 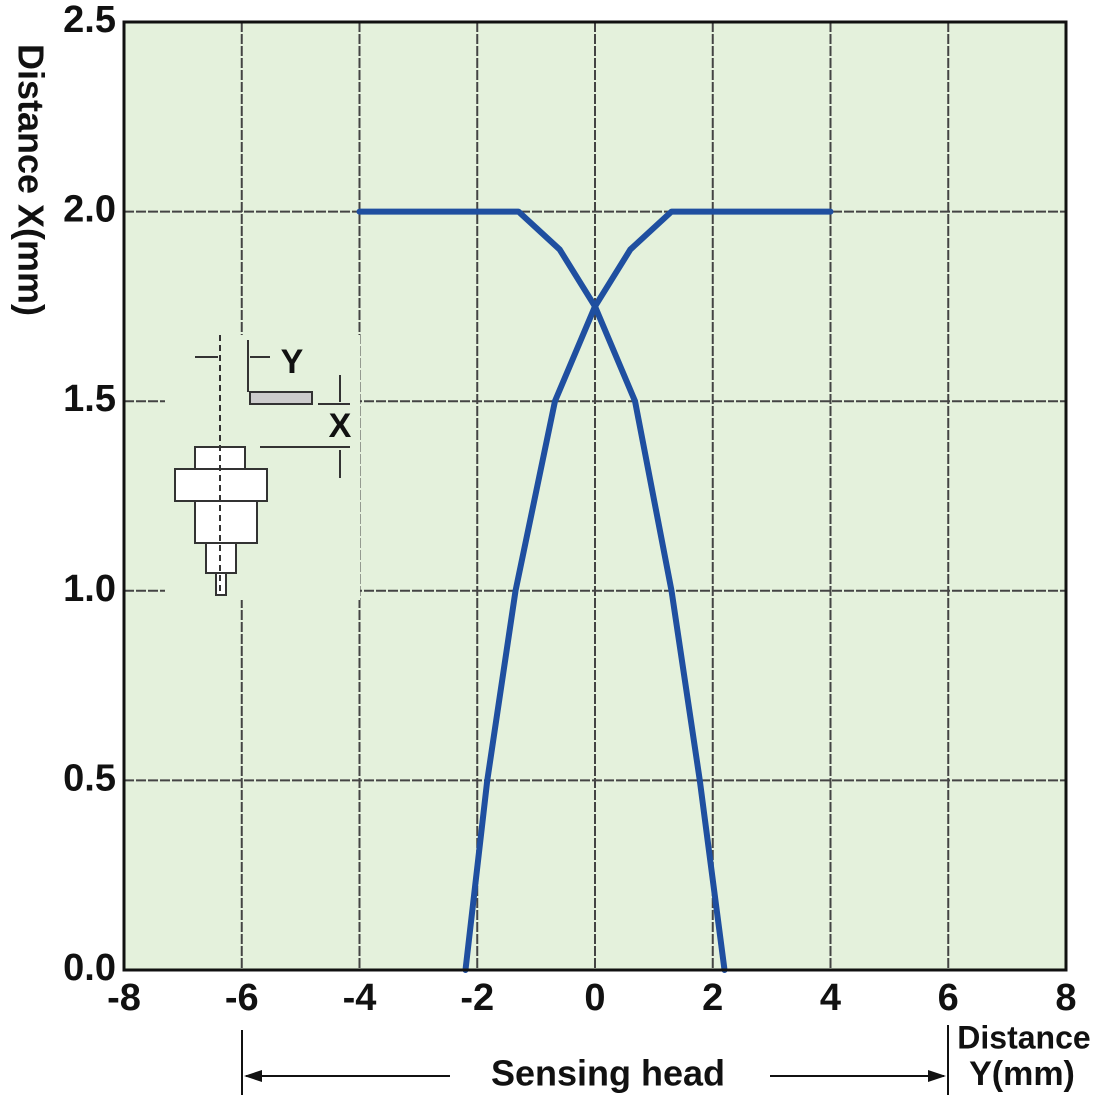 What do you see at coordinates (477, 998) in the screenshot?
I see `x-tick-label: -2` at bounding box center [477, 998].